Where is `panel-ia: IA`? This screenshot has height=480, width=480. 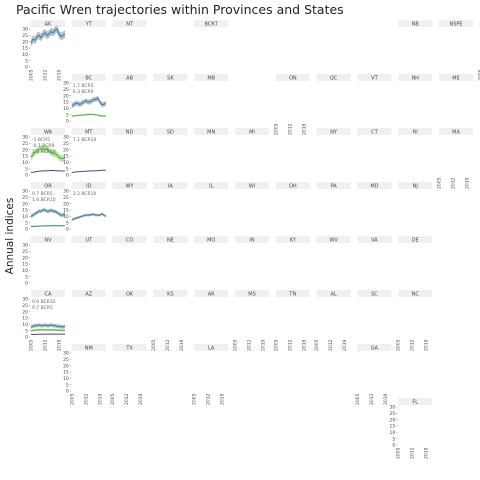 panel-ia: IA is located at coordinates (170, 186).